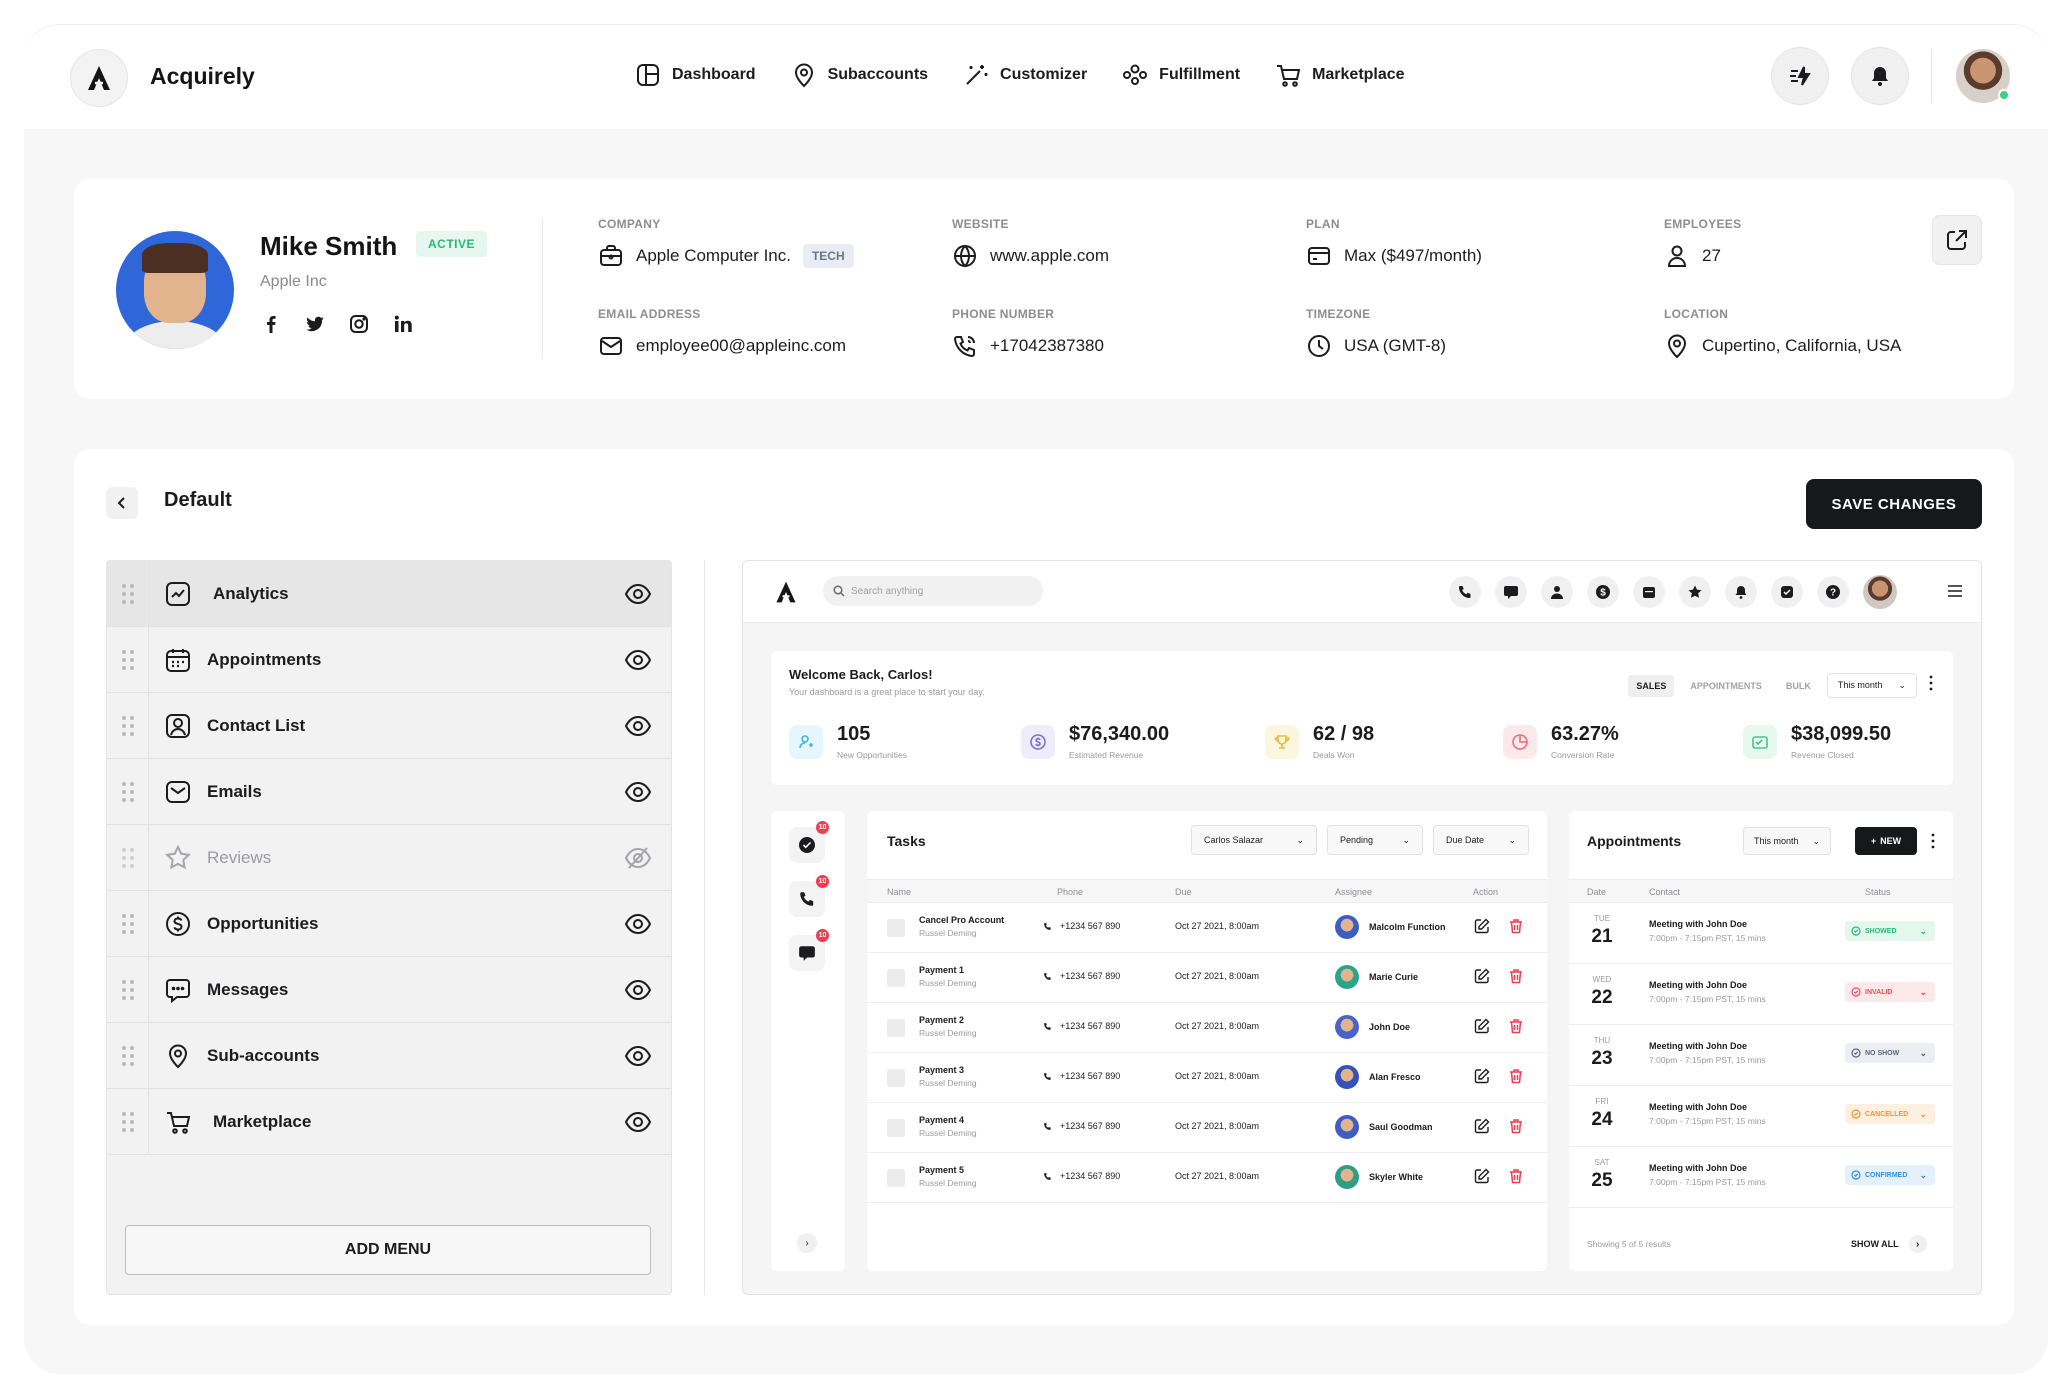 The width and height of the screenshot is (2072, 1398). What do you see at coordinates (271, 324) in the screenshot?
I see `facebook-icon` at bounding box center [271, 324].